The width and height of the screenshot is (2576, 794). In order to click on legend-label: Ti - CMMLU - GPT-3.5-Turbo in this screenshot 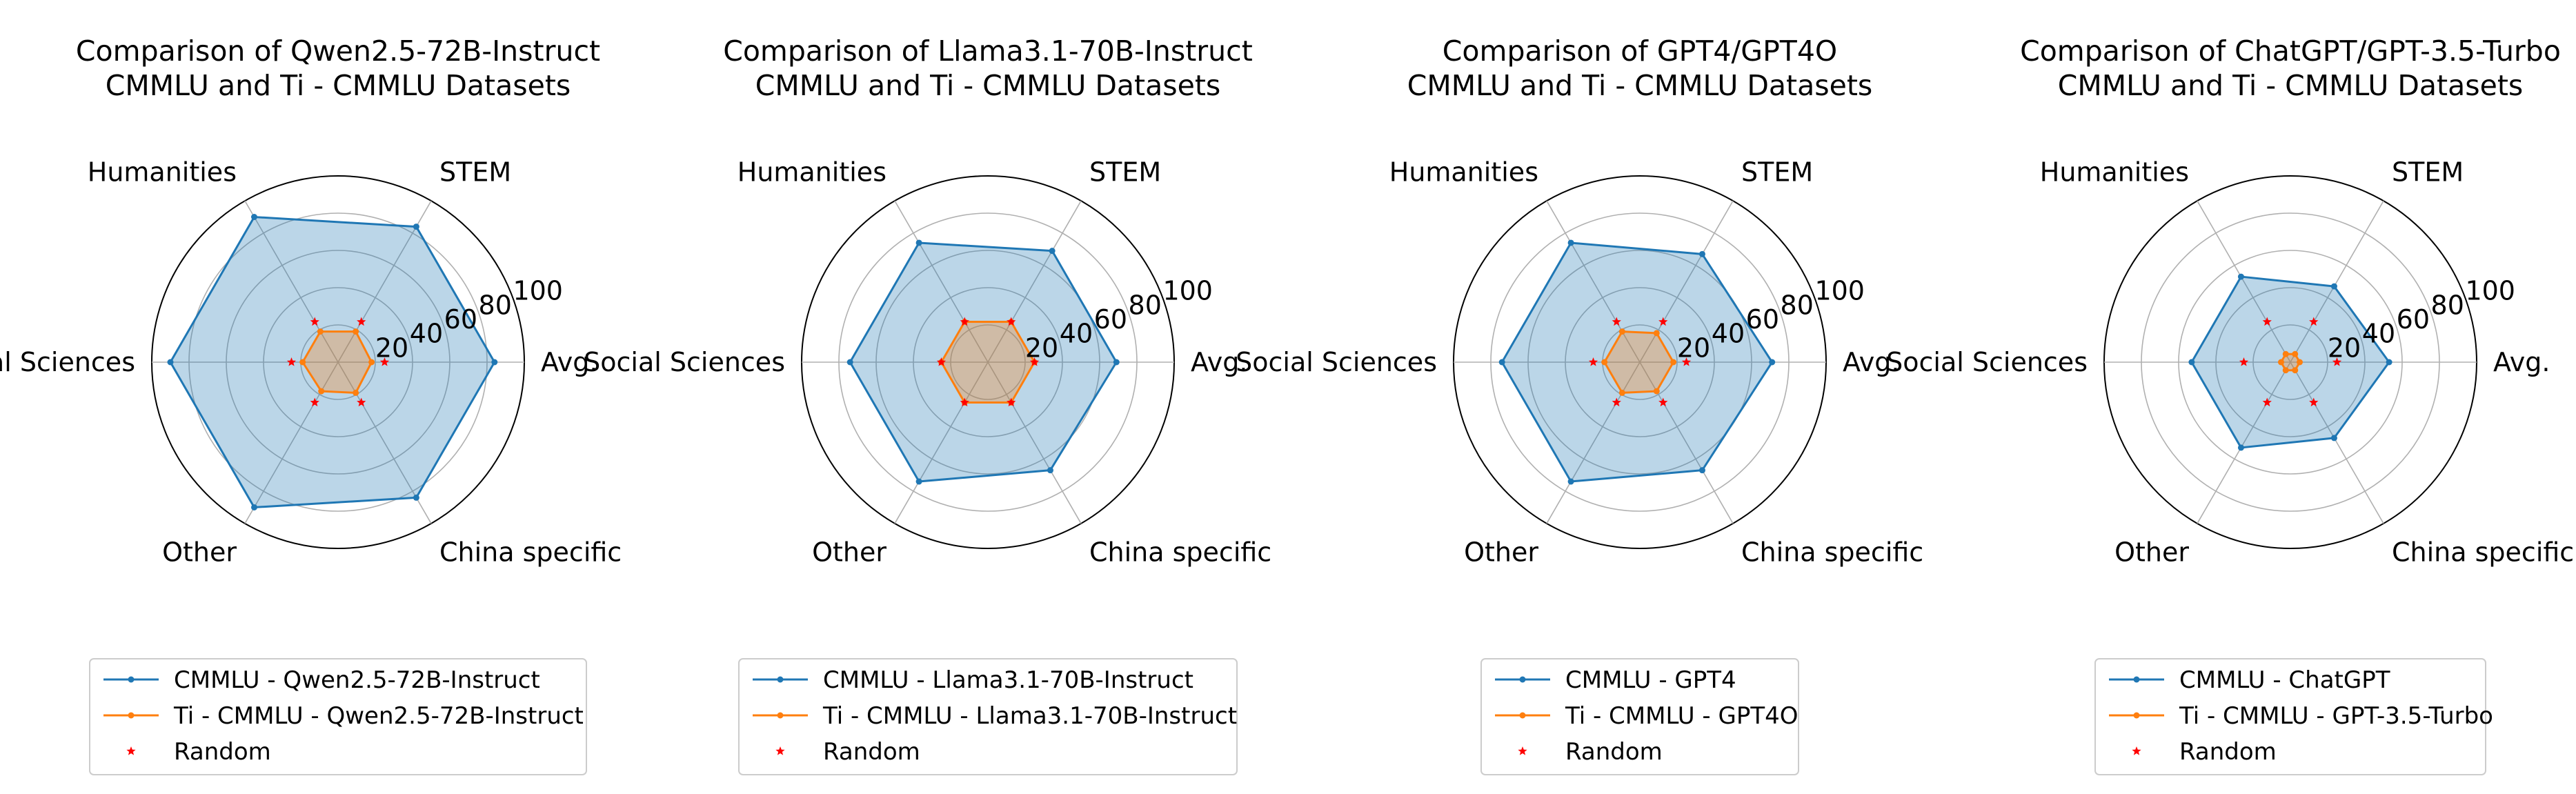, I will do `click(2336, 716)`.